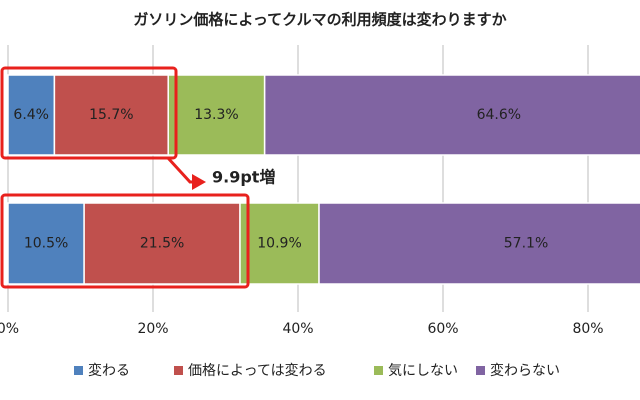 The image size is (640, 400). I want to click on value-label: 64.6%, so click(499, 115).